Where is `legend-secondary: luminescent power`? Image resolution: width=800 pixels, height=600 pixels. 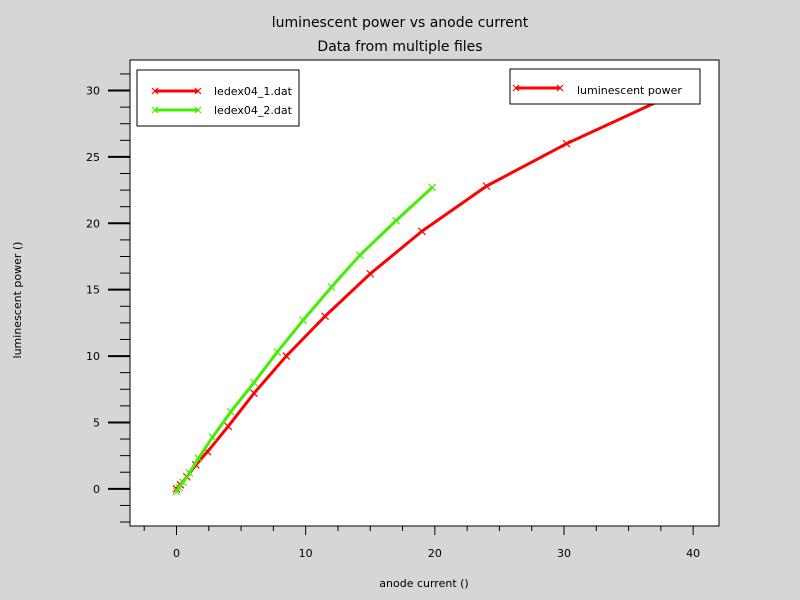
legend-secondary: luminescent power is located at coordinates (605, 86).